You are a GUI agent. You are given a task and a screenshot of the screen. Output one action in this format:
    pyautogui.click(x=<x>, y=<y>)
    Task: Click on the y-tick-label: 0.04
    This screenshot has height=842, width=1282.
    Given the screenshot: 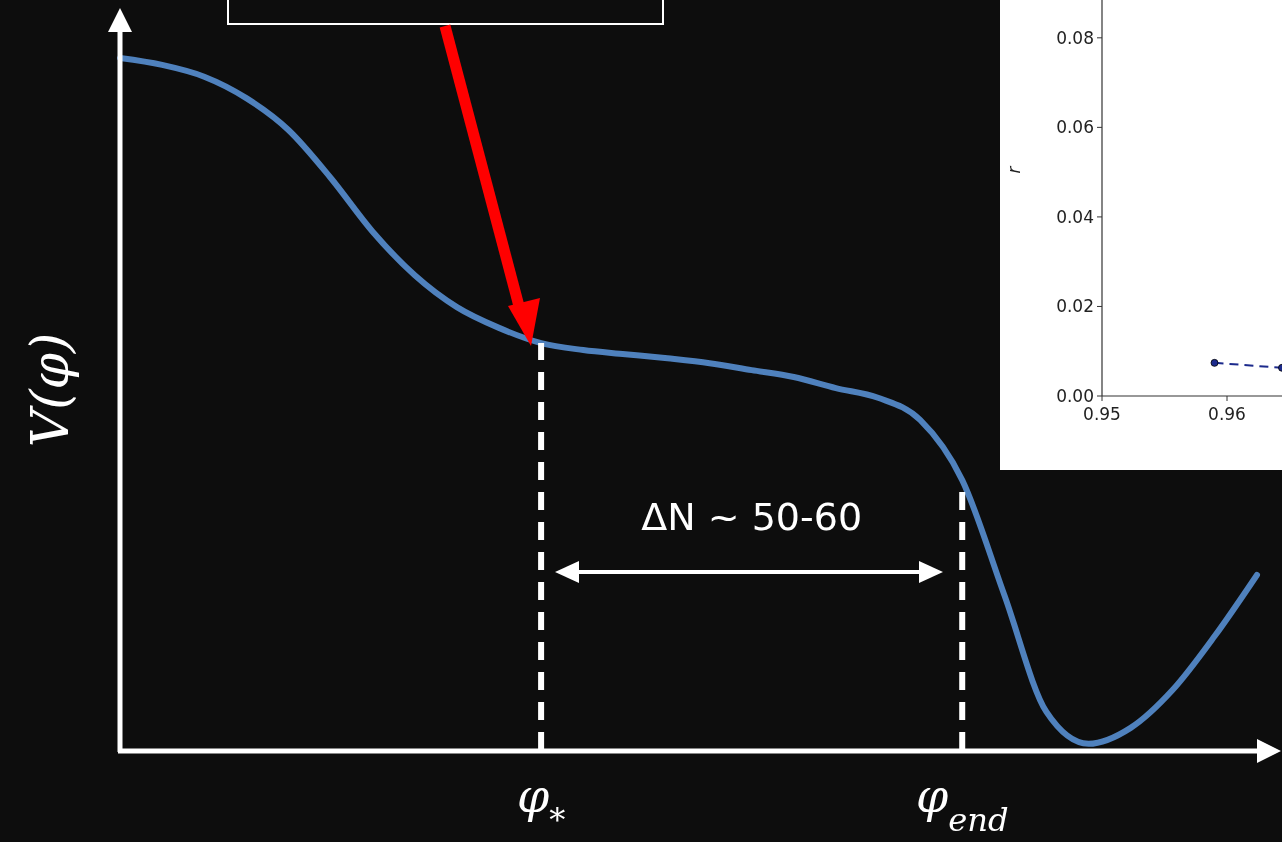 What is the action you would take?
    pyautogui.click(x=1075, y=216)
    